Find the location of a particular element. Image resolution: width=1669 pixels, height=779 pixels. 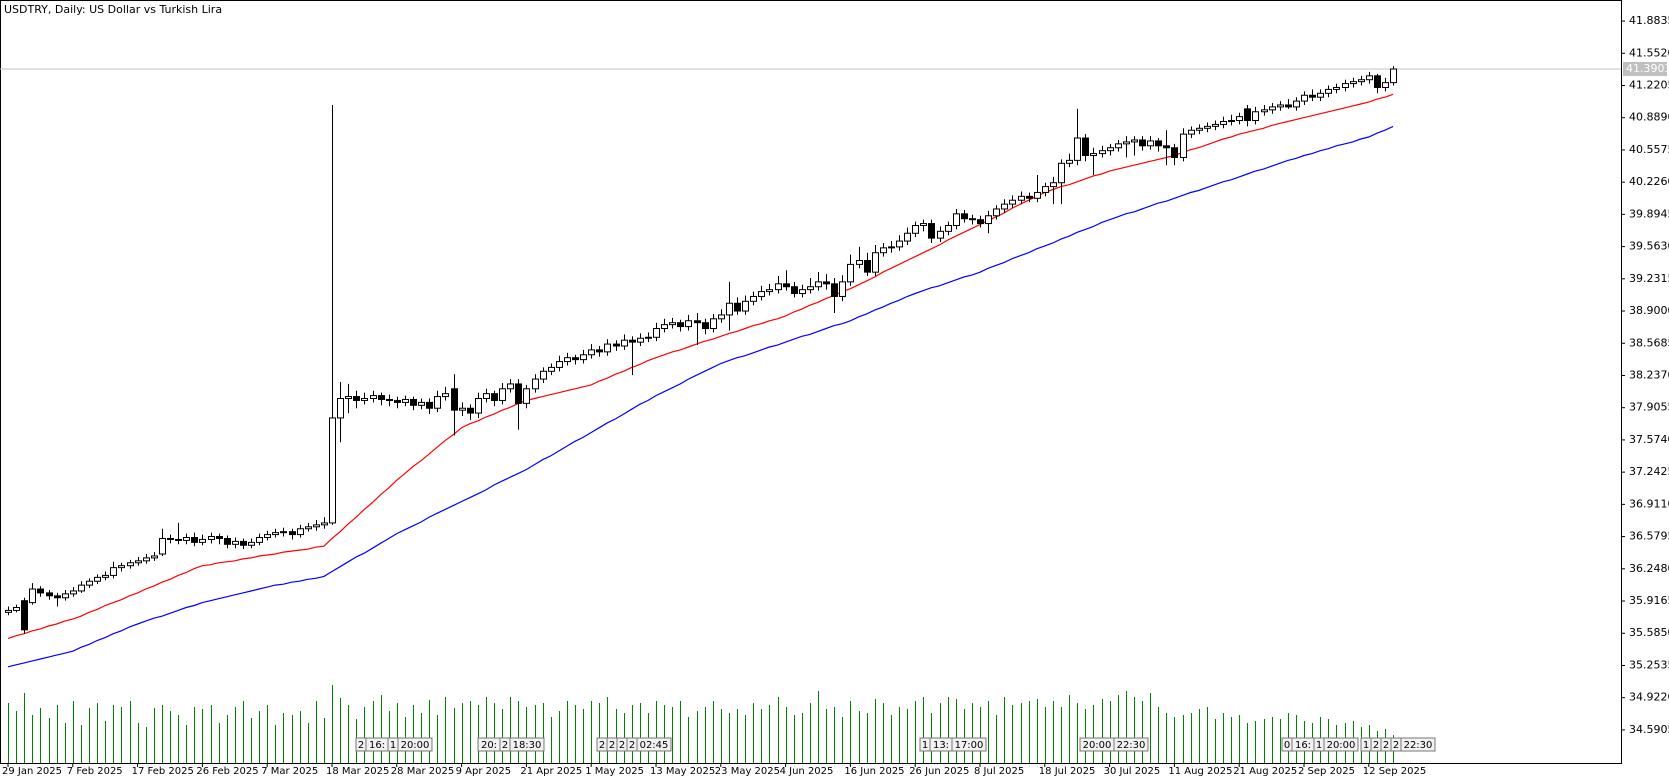

y-tick-label: 40.5575 is located at coordinates (1649, 149).